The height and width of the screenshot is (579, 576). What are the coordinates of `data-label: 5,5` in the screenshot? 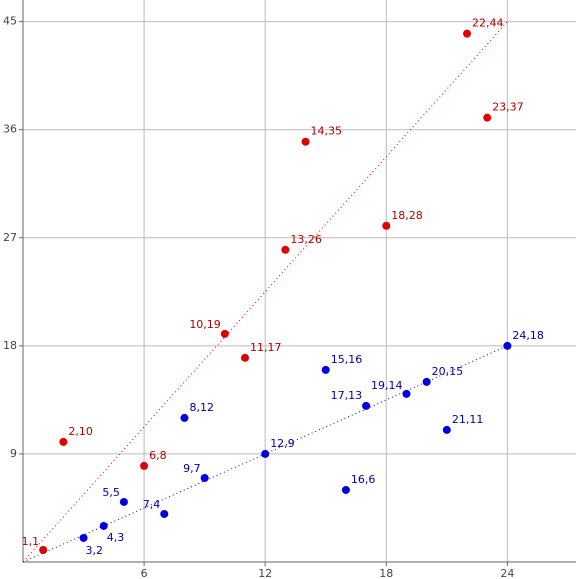 It's located at (111, 492).